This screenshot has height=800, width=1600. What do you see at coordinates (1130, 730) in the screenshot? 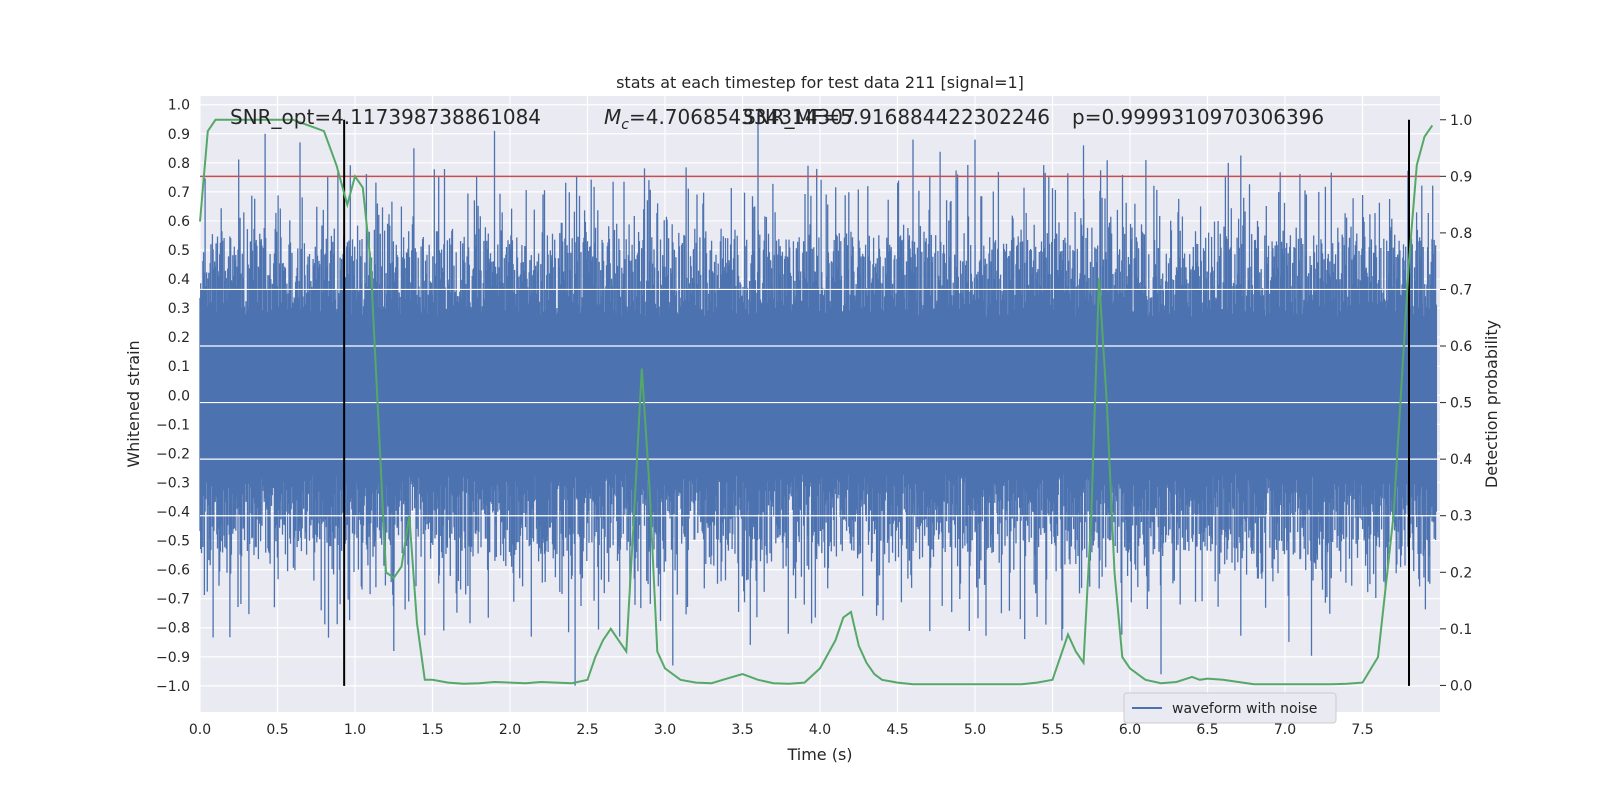
I see `x-tick-label: 6.0` at bounding box center [1130, 730].